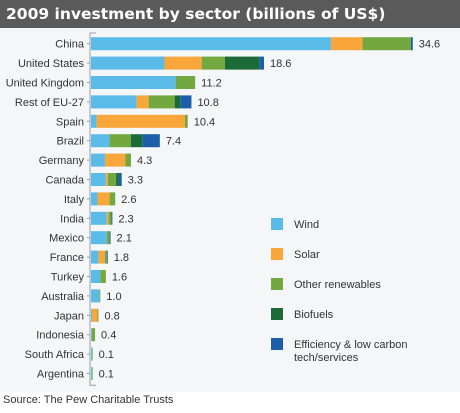 The width and height of the screenshot is (460, 413). Describe the element at coordinates (106, 375) in the screenshot. I see `total-label-argentina: 0.1` at that location.